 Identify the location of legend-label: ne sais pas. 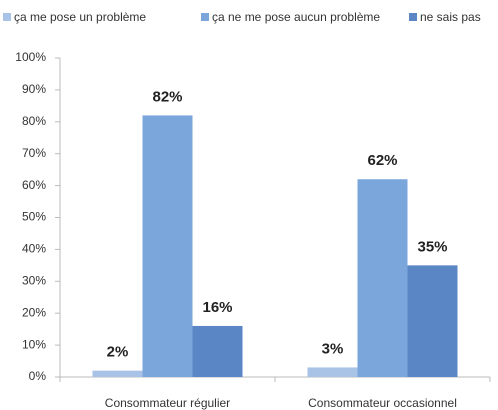
(450, 17).